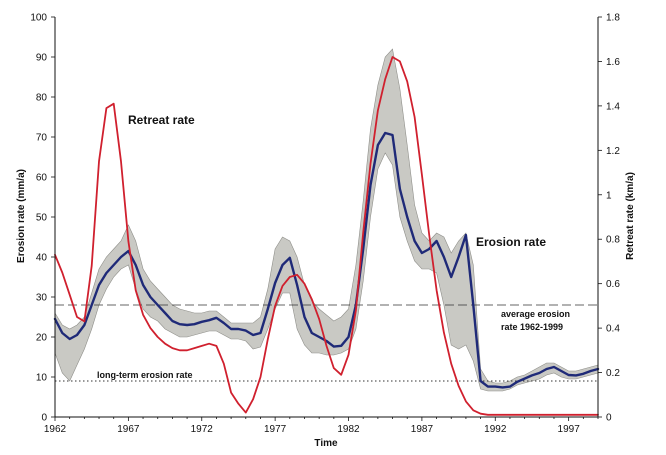 The image size is (666, 455). I want to click on x-tick-label: 1992, so click(495, 429).